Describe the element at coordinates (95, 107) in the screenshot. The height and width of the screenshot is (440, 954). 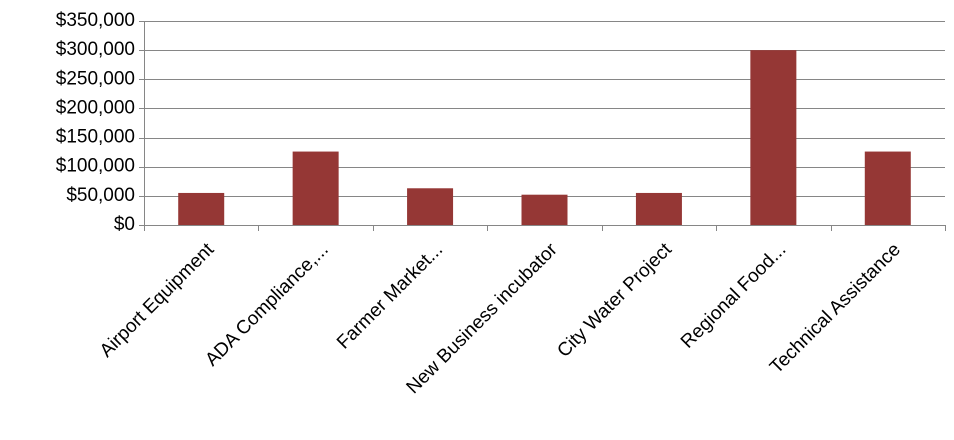
I see `y-tick-label: $200,000` at that location.